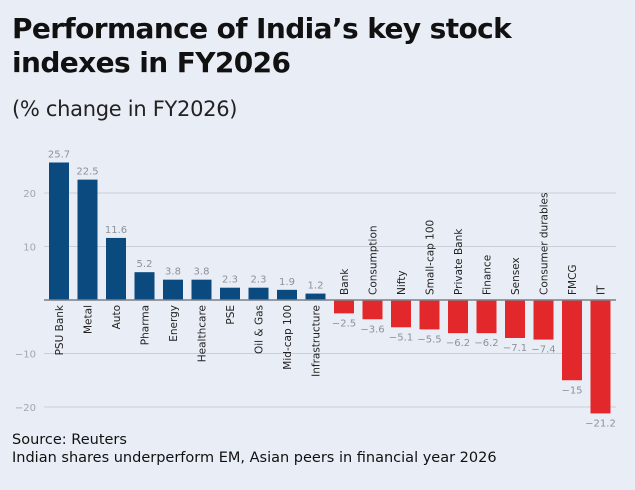 The image size is (635, 490). What do you see at coordinates (459, 261) in the screenshot?
I see `category-label: Private Bank` at bounding box center [459, 261].